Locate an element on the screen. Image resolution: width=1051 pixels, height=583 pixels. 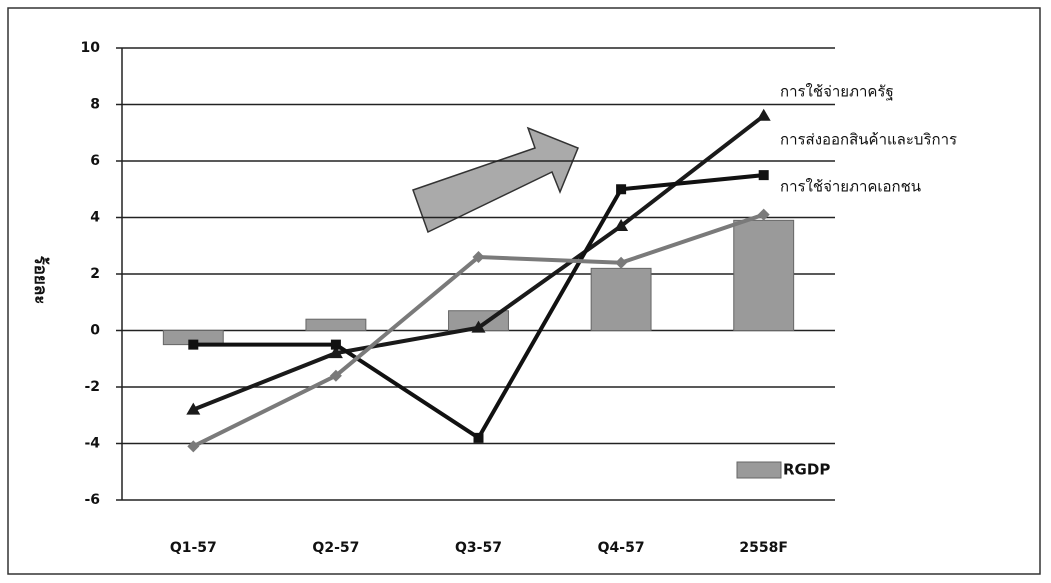
y-tick-label: 6 is located at coordinates (95, 161).